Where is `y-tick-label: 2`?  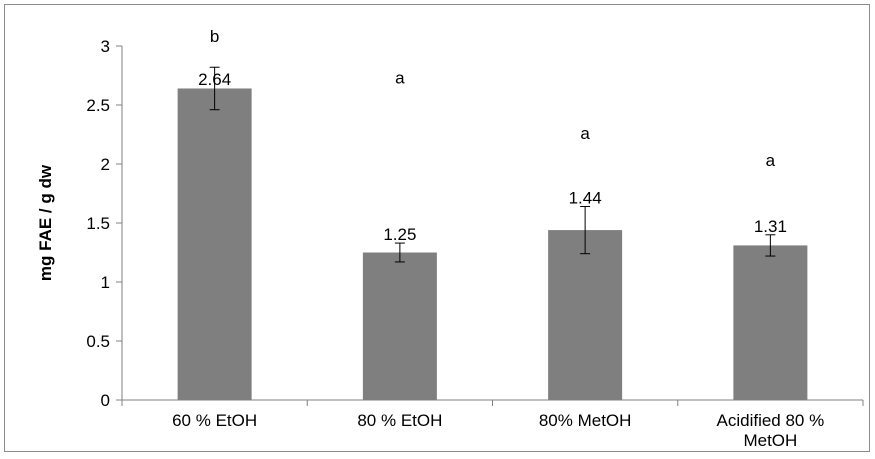 y-tick-label: 2 is located at coordinates (105, 164).